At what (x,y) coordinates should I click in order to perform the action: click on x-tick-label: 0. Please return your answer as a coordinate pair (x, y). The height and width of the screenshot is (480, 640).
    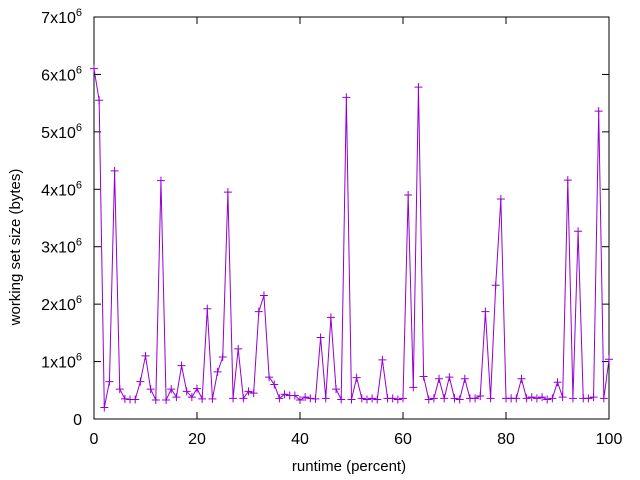
    Looking at the image, I should click on (94, 439).